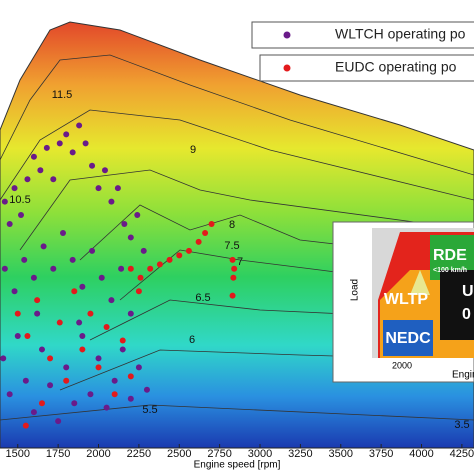  What do you see at coordinates (406, 299) in the screenshot?
I see `inset-region-label: WLTP` at bounding box center [406, 299].